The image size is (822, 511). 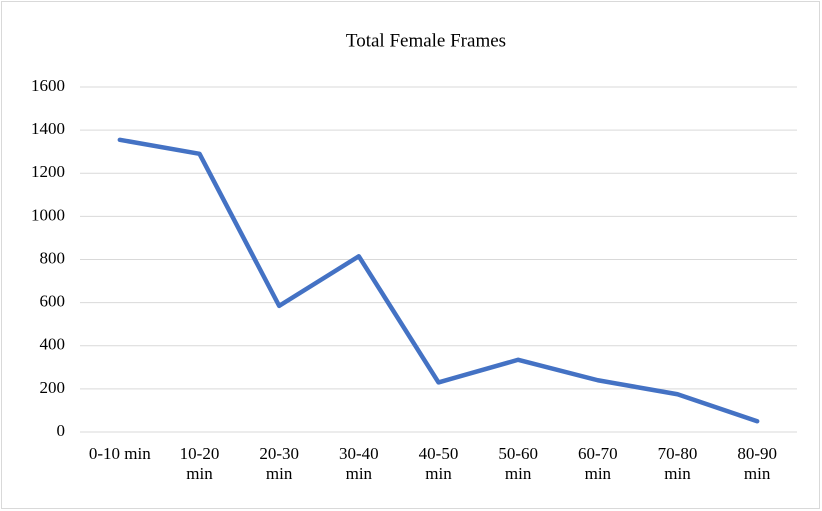 I want to click on x-tick-label: 40-50 min, so click(x=438, y=463).